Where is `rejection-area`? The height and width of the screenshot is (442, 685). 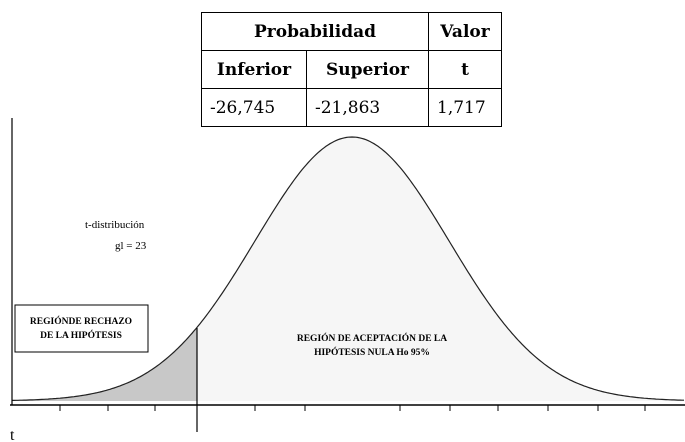 rejection-area is located at coordinates (104, 364).